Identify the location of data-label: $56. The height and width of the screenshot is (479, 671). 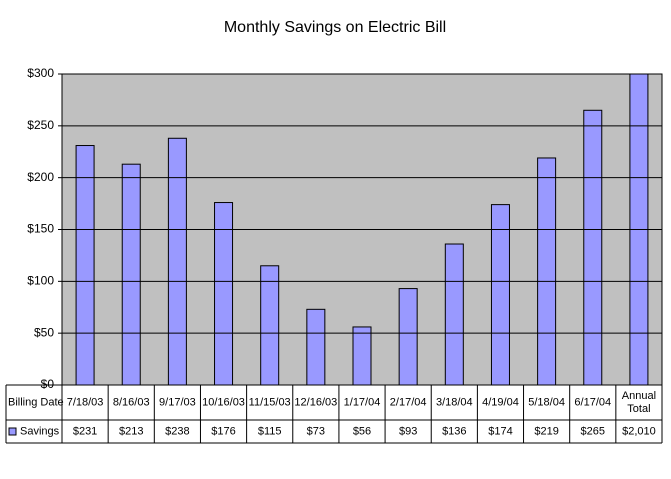
(362, 431).